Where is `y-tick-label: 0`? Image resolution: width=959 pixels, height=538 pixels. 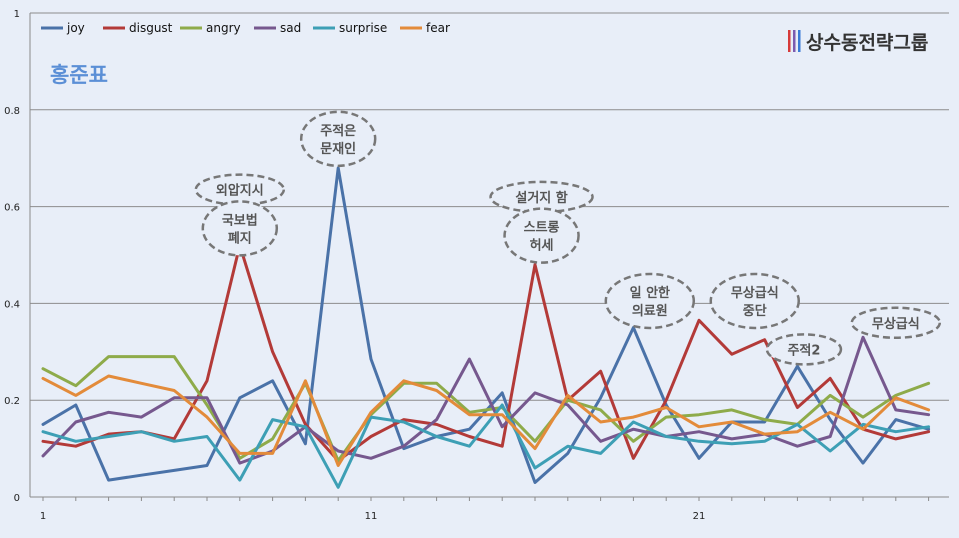 y-tick-label: 0 is located at coordinates (17, 498).